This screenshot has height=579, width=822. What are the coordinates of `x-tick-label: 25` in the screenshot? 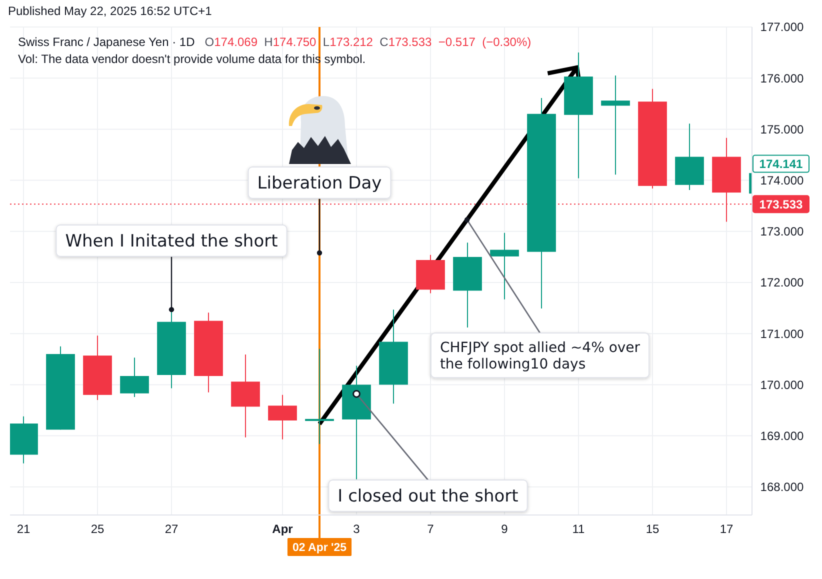 It's located at (97, 529).